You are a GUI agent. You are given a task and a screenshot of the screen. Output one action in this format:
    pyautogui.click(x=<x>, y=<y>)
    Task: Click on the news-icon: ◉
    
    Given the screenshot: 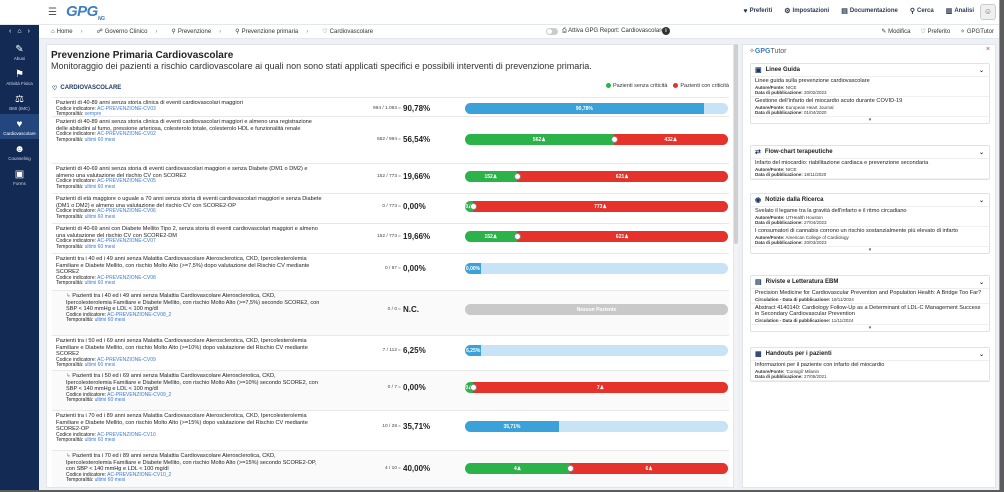 What is the action you would take?
    pyautogui.click(x=758, y=200)
    